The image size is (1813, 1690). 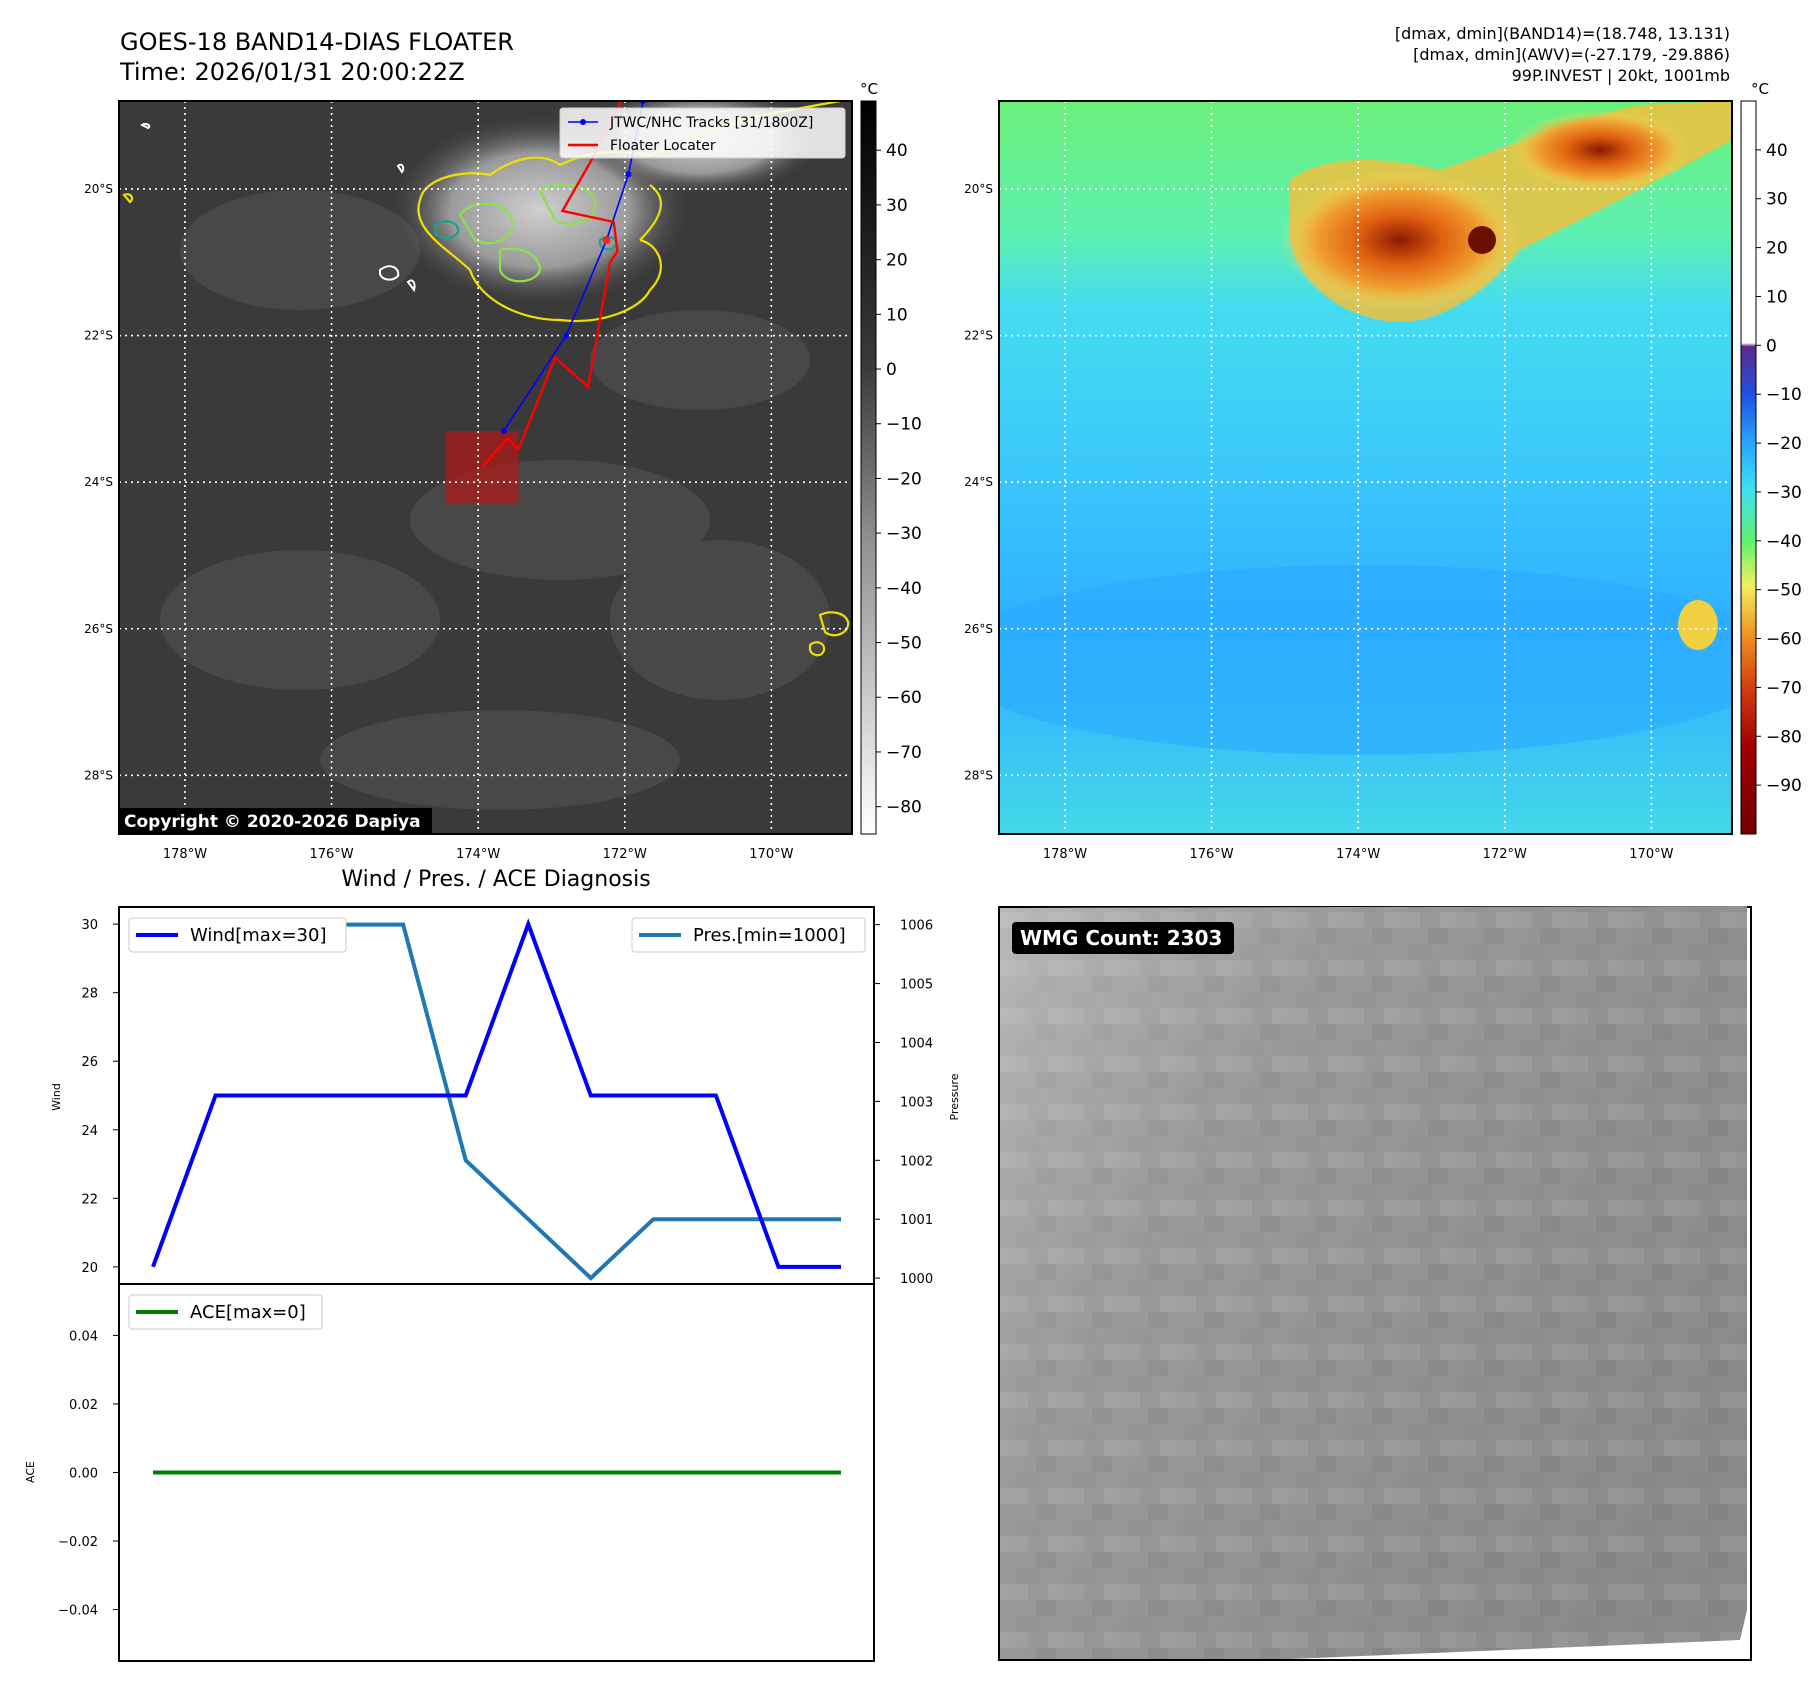 I want to click on wv-lat-label: 26°S, so click(x=978, y=629).